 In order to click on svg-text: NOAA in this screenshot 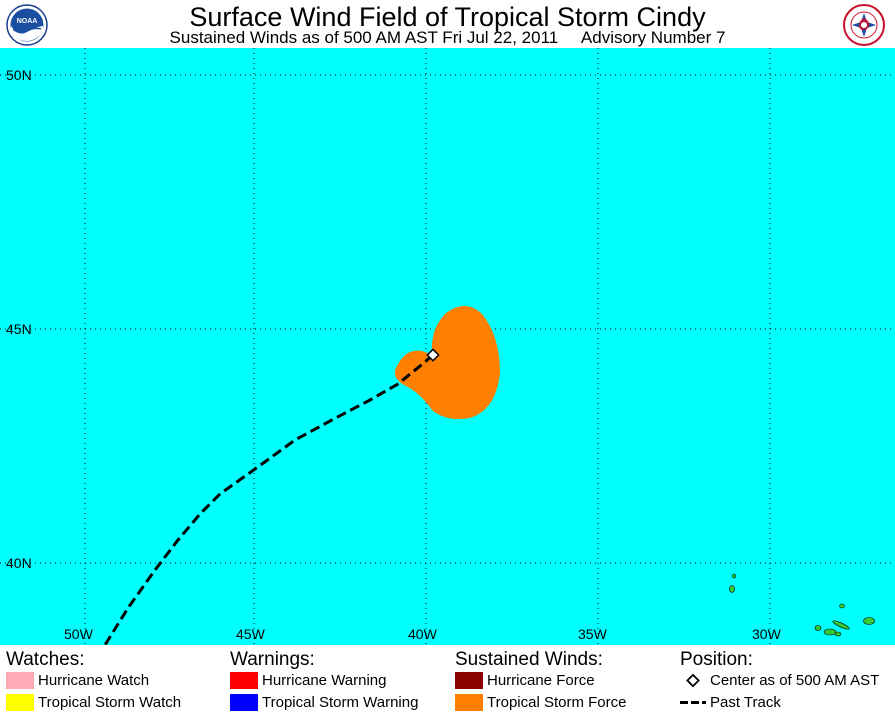, I will do `click(27, 21)`.